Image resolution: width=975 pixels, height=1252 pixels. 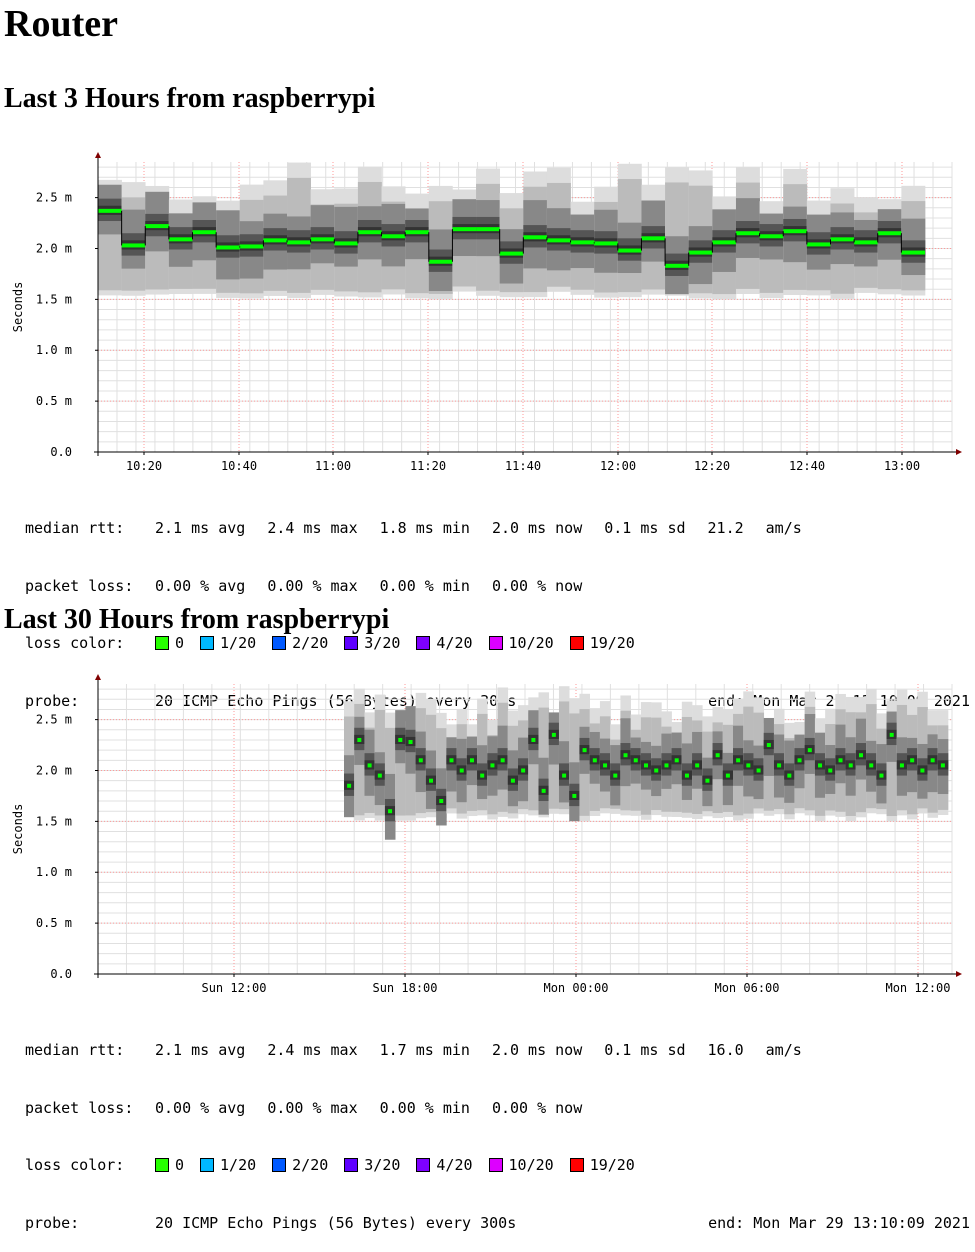 I want to click on loss-color-item: 3/20, so click(x=372, y=643).